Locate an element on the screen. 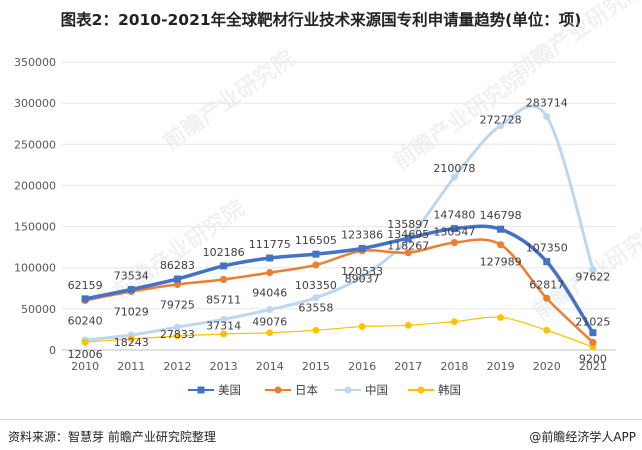  legend-label: 日本 is located at coordinates (306, 390).